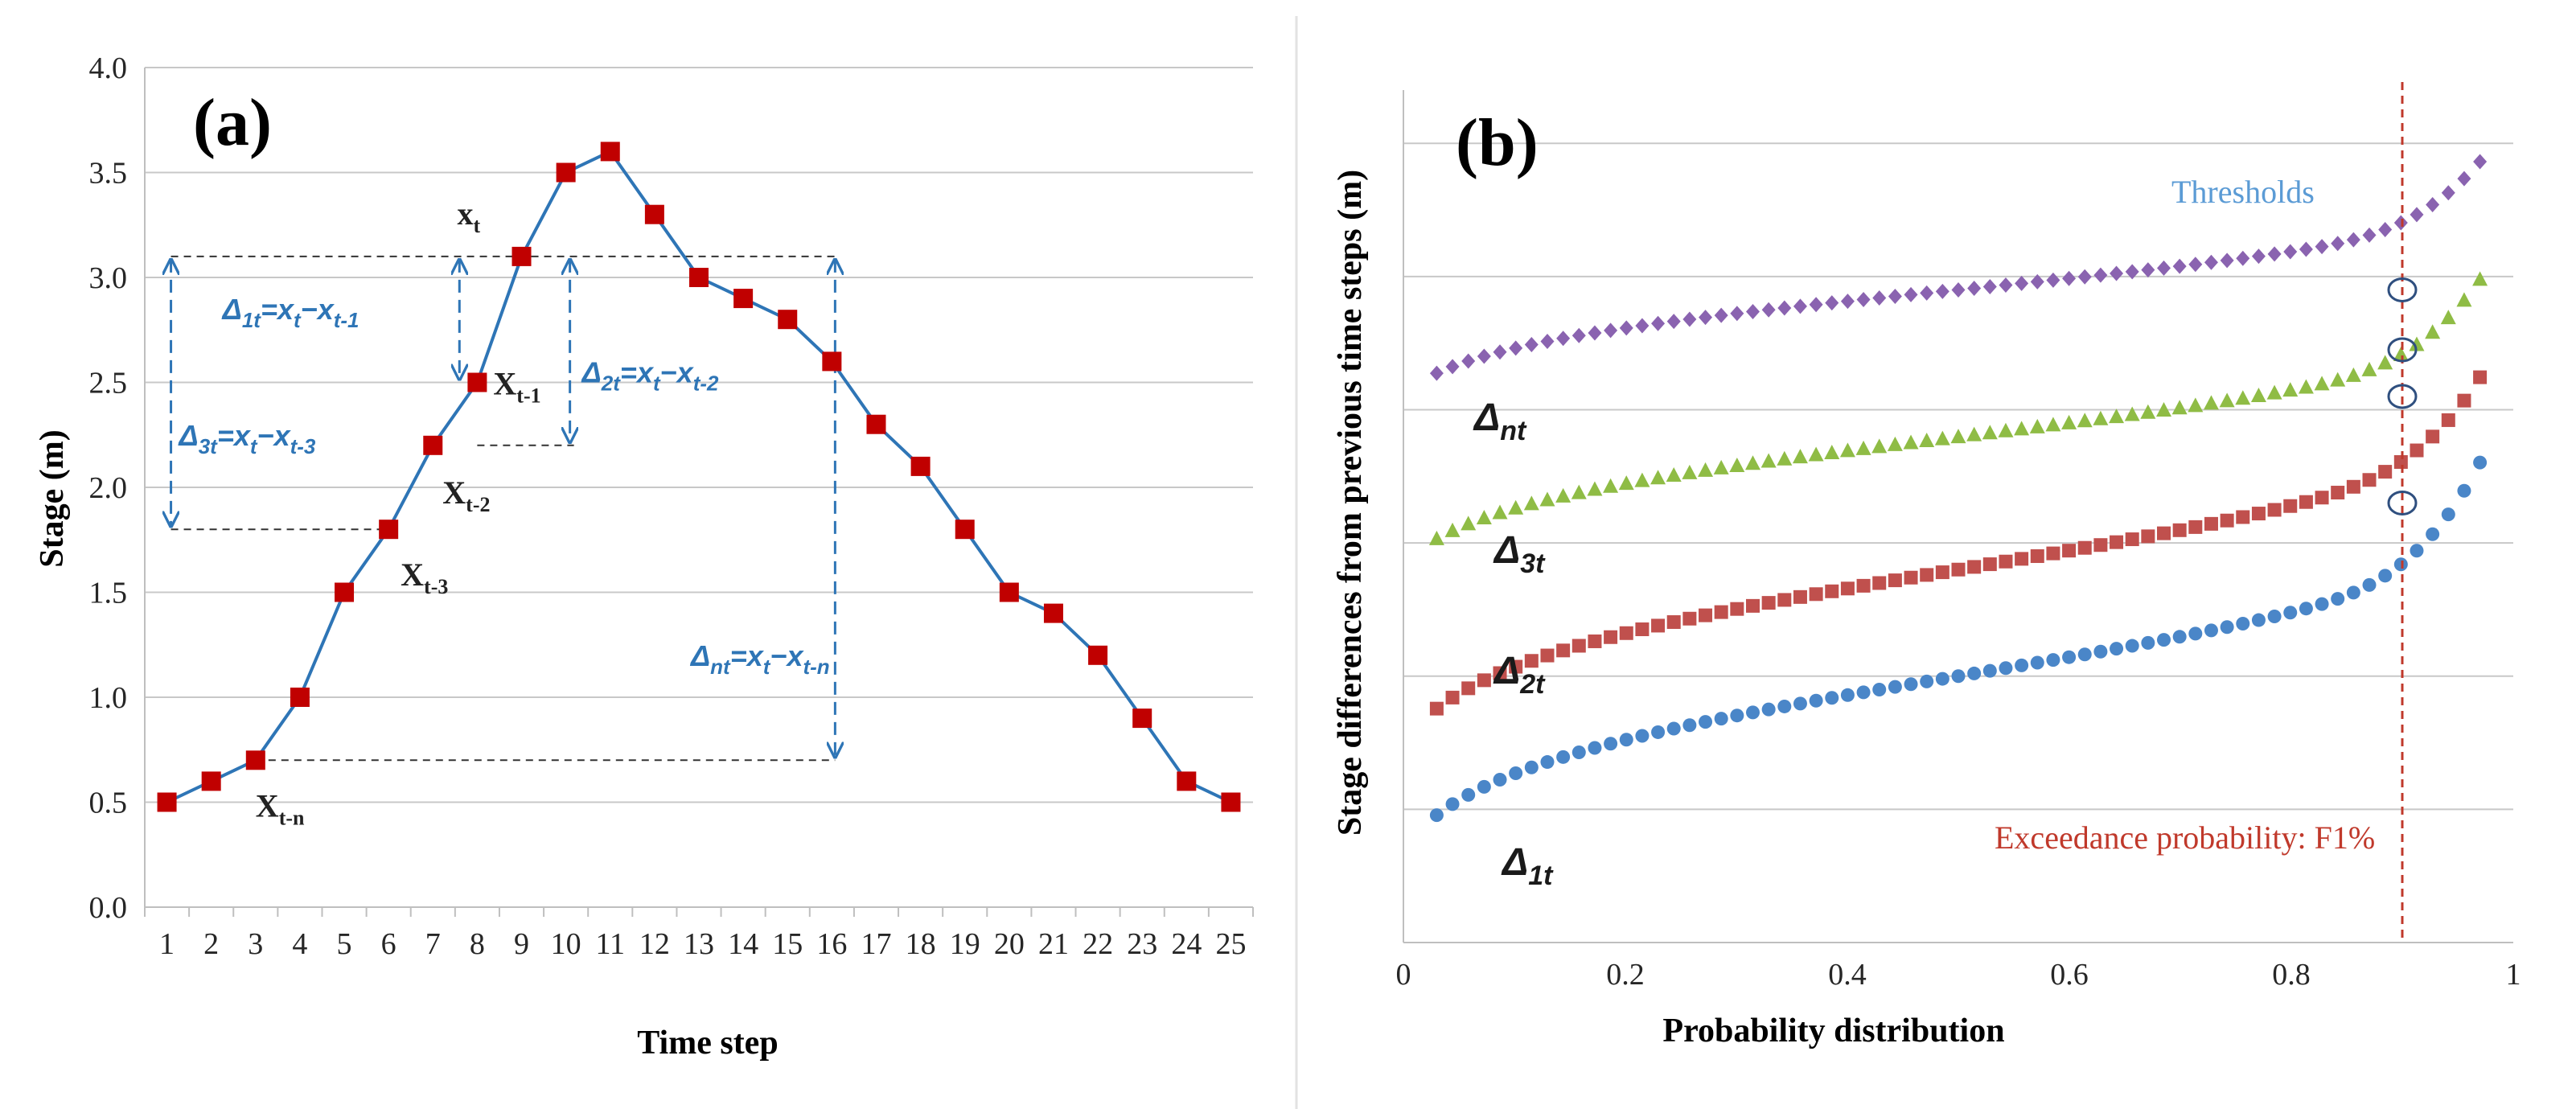 This screenshot has width=2576, height=1109. What do you see at coordinates (787, 944) in the screenshot?
I see `x-tick-label: 15` at bounding box center [787, 944].